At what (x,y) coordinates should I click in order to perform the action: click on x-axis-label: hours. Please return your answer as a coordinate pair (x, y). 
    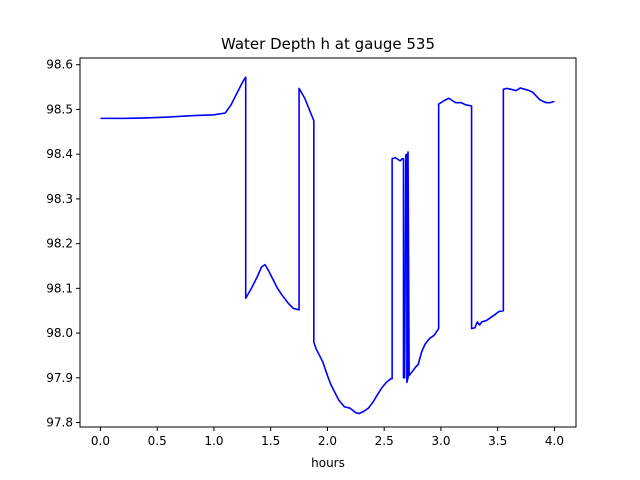
    Looking at the image, I should click on (328, 463).